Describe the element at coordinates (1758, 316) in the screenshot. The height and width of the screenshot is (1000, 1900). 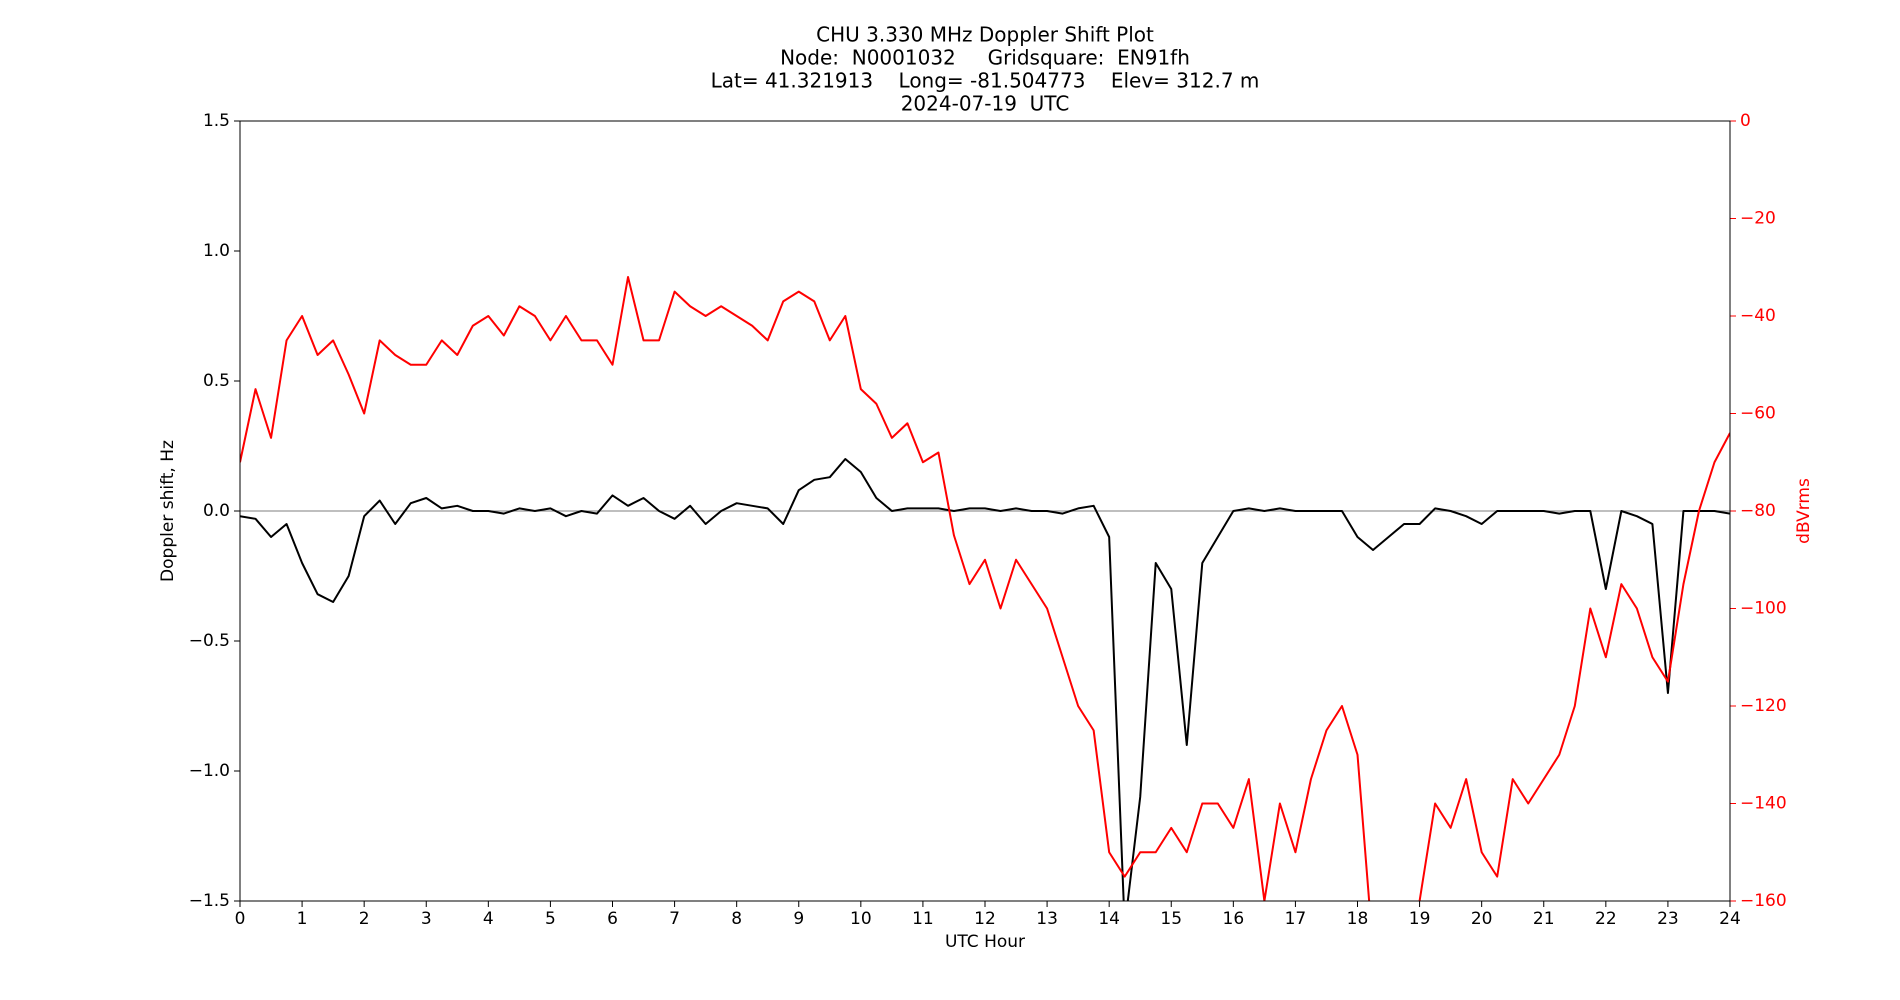
I see `y2-tick-label: −40` at that location.